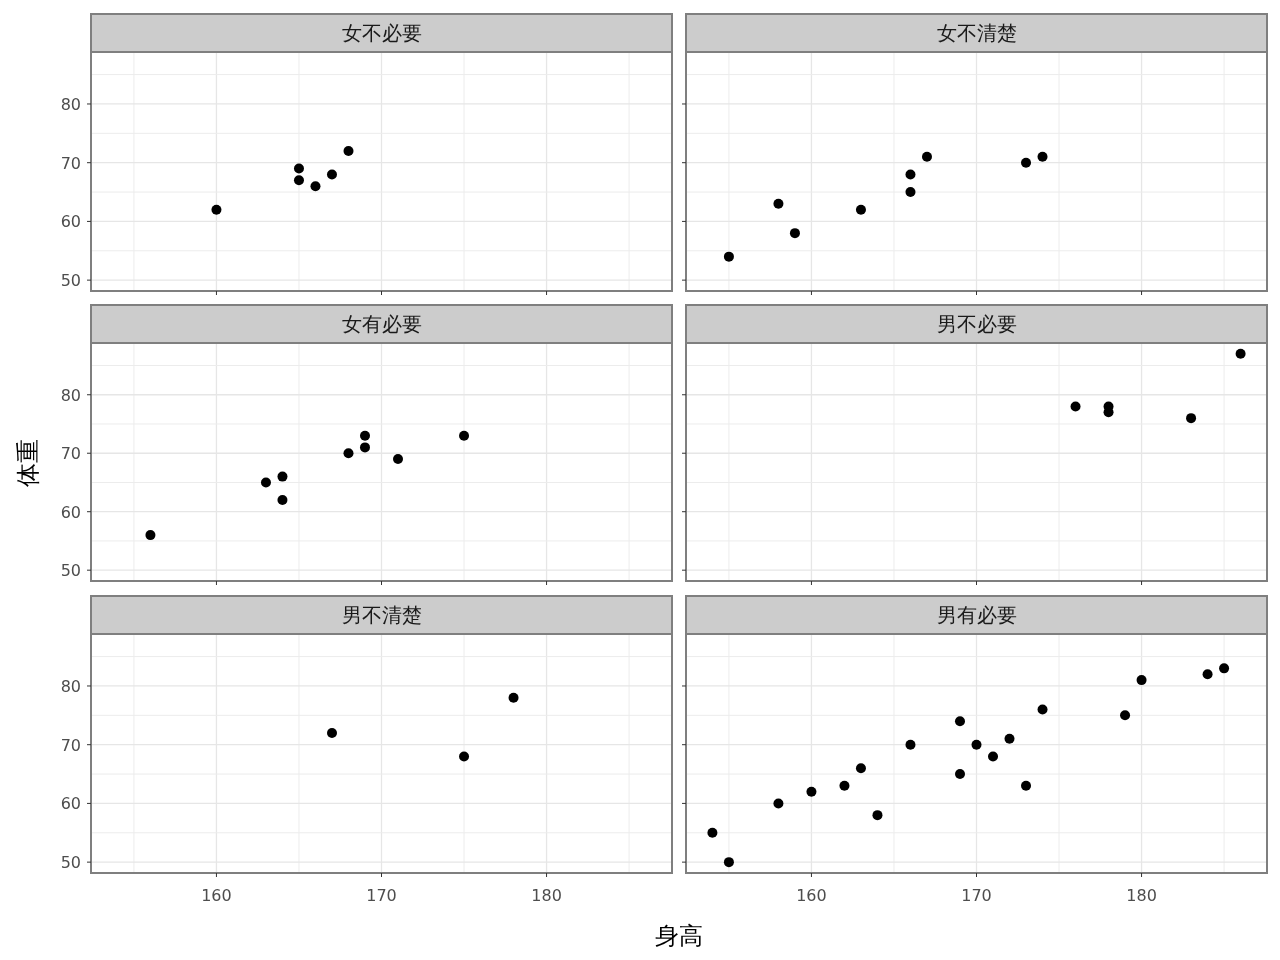 The height and width of the screenshot is (960, 1280). Describe the element at coordinates (381, 33) in the screenshot. I see `chart-title: 女不必要` at that location.